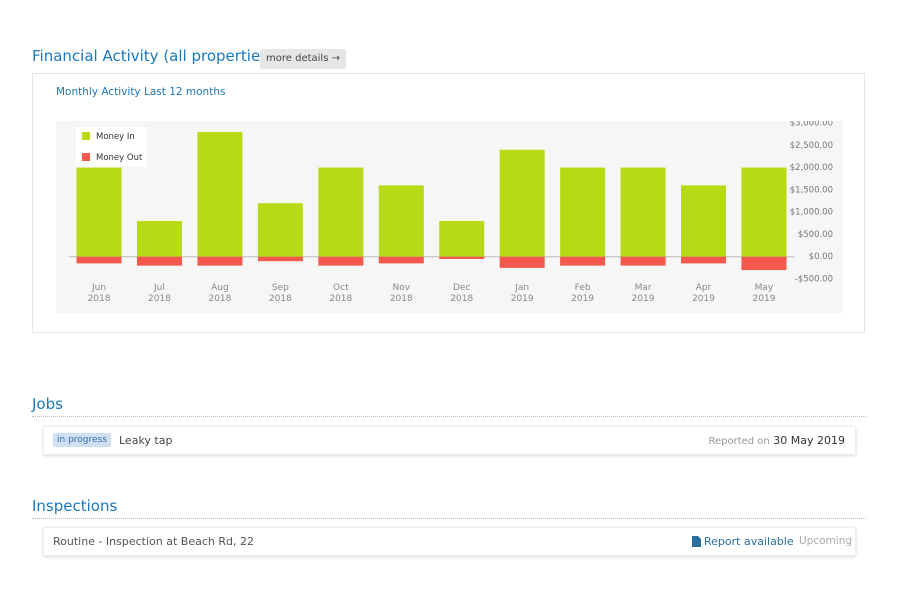  What do you see at coordinates (739, 441) in the screenshot?
I see `reported-label: Reported on` at bounding box center [739, 441].